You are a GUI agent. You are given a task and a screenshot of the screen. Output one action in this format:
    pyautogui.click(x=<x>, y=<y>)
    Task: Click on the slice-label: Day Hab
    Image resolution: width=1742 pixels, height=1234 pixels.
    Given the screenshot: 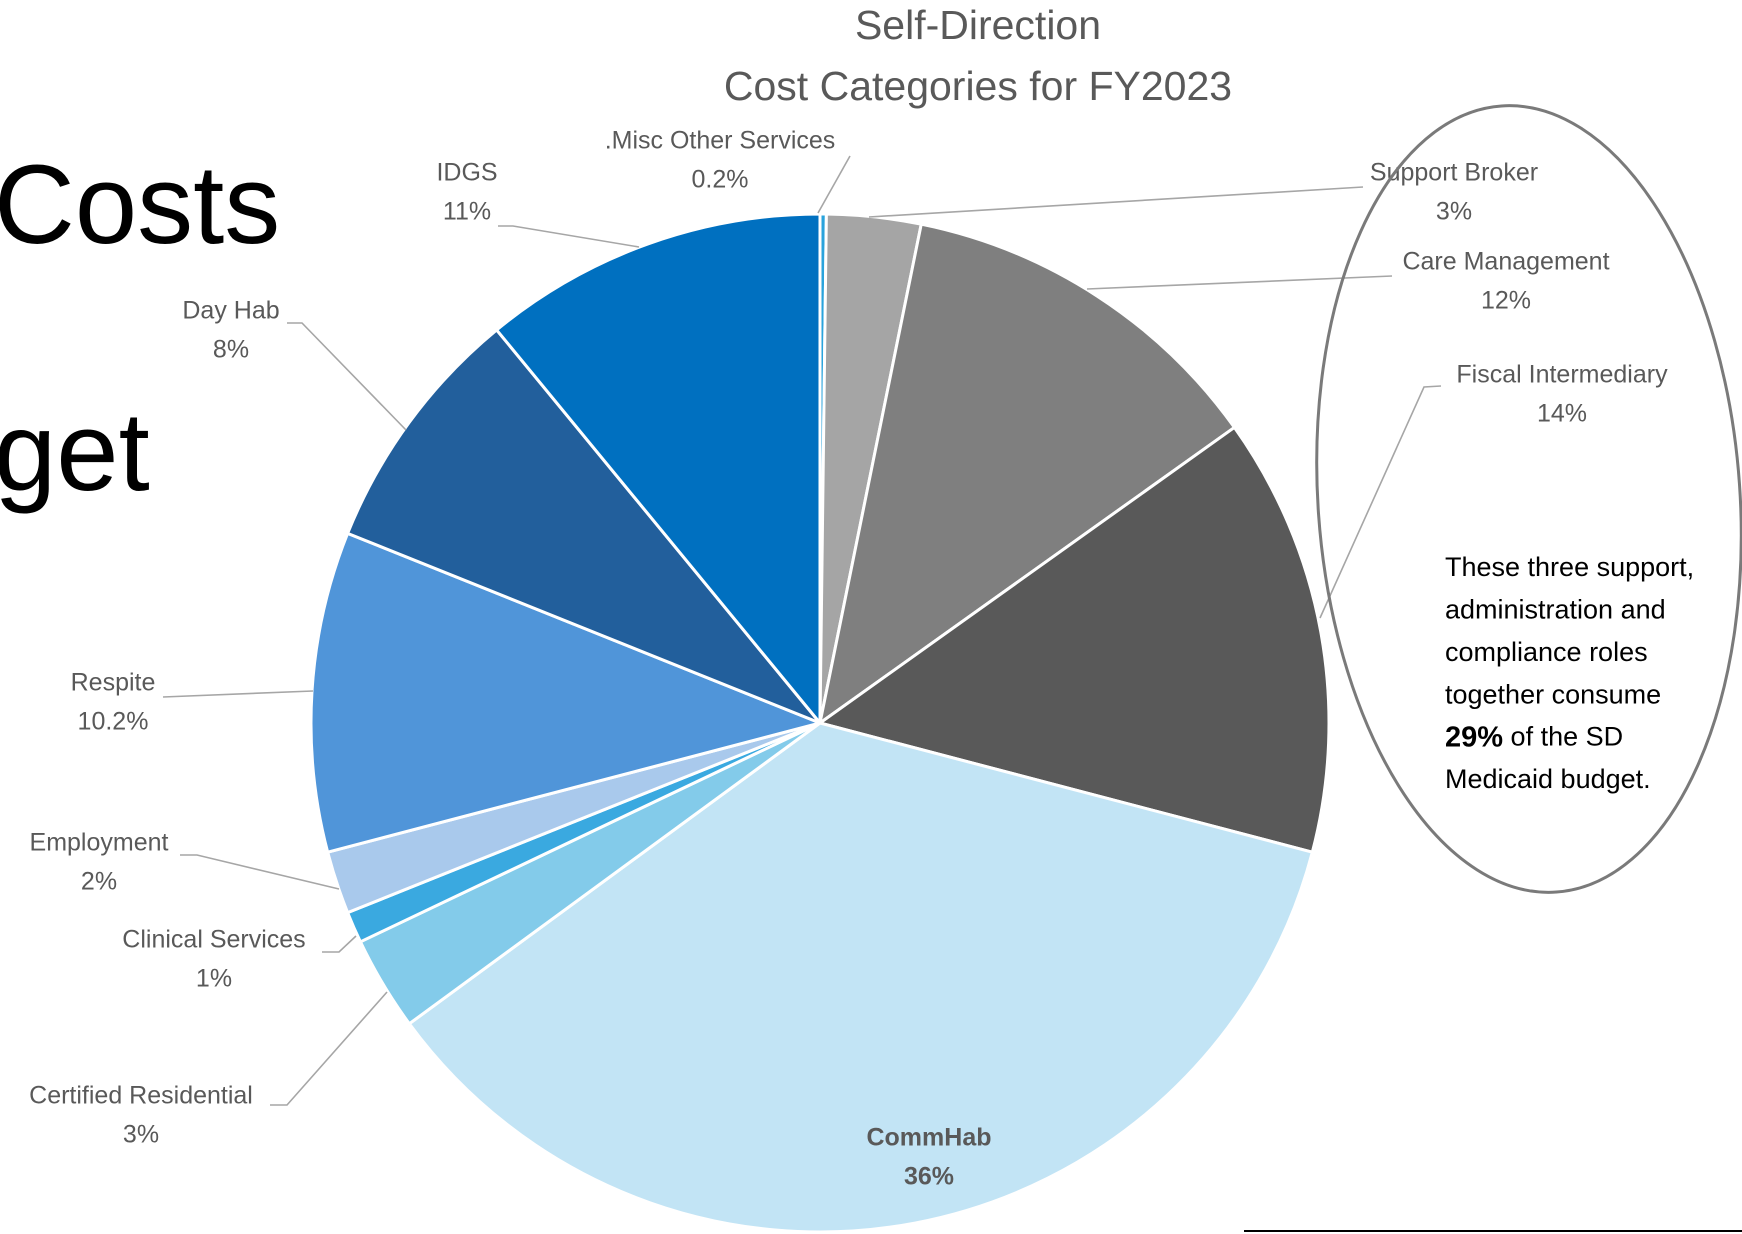 What is the action you would take?
    pyautogui.click(x=230, y=311)
    